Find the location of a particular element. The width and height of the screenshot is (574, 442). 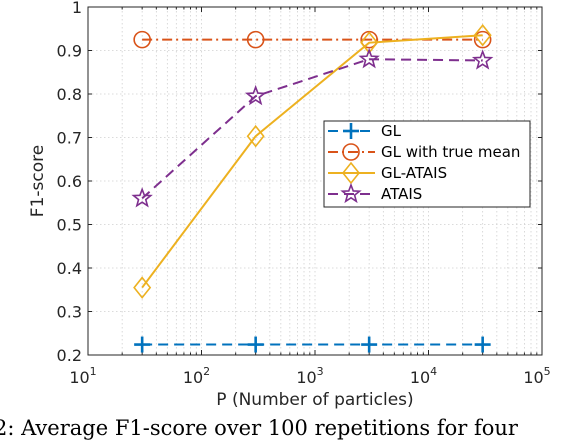

x-tick-exponent: 4 is located at coordinates (433, 371).